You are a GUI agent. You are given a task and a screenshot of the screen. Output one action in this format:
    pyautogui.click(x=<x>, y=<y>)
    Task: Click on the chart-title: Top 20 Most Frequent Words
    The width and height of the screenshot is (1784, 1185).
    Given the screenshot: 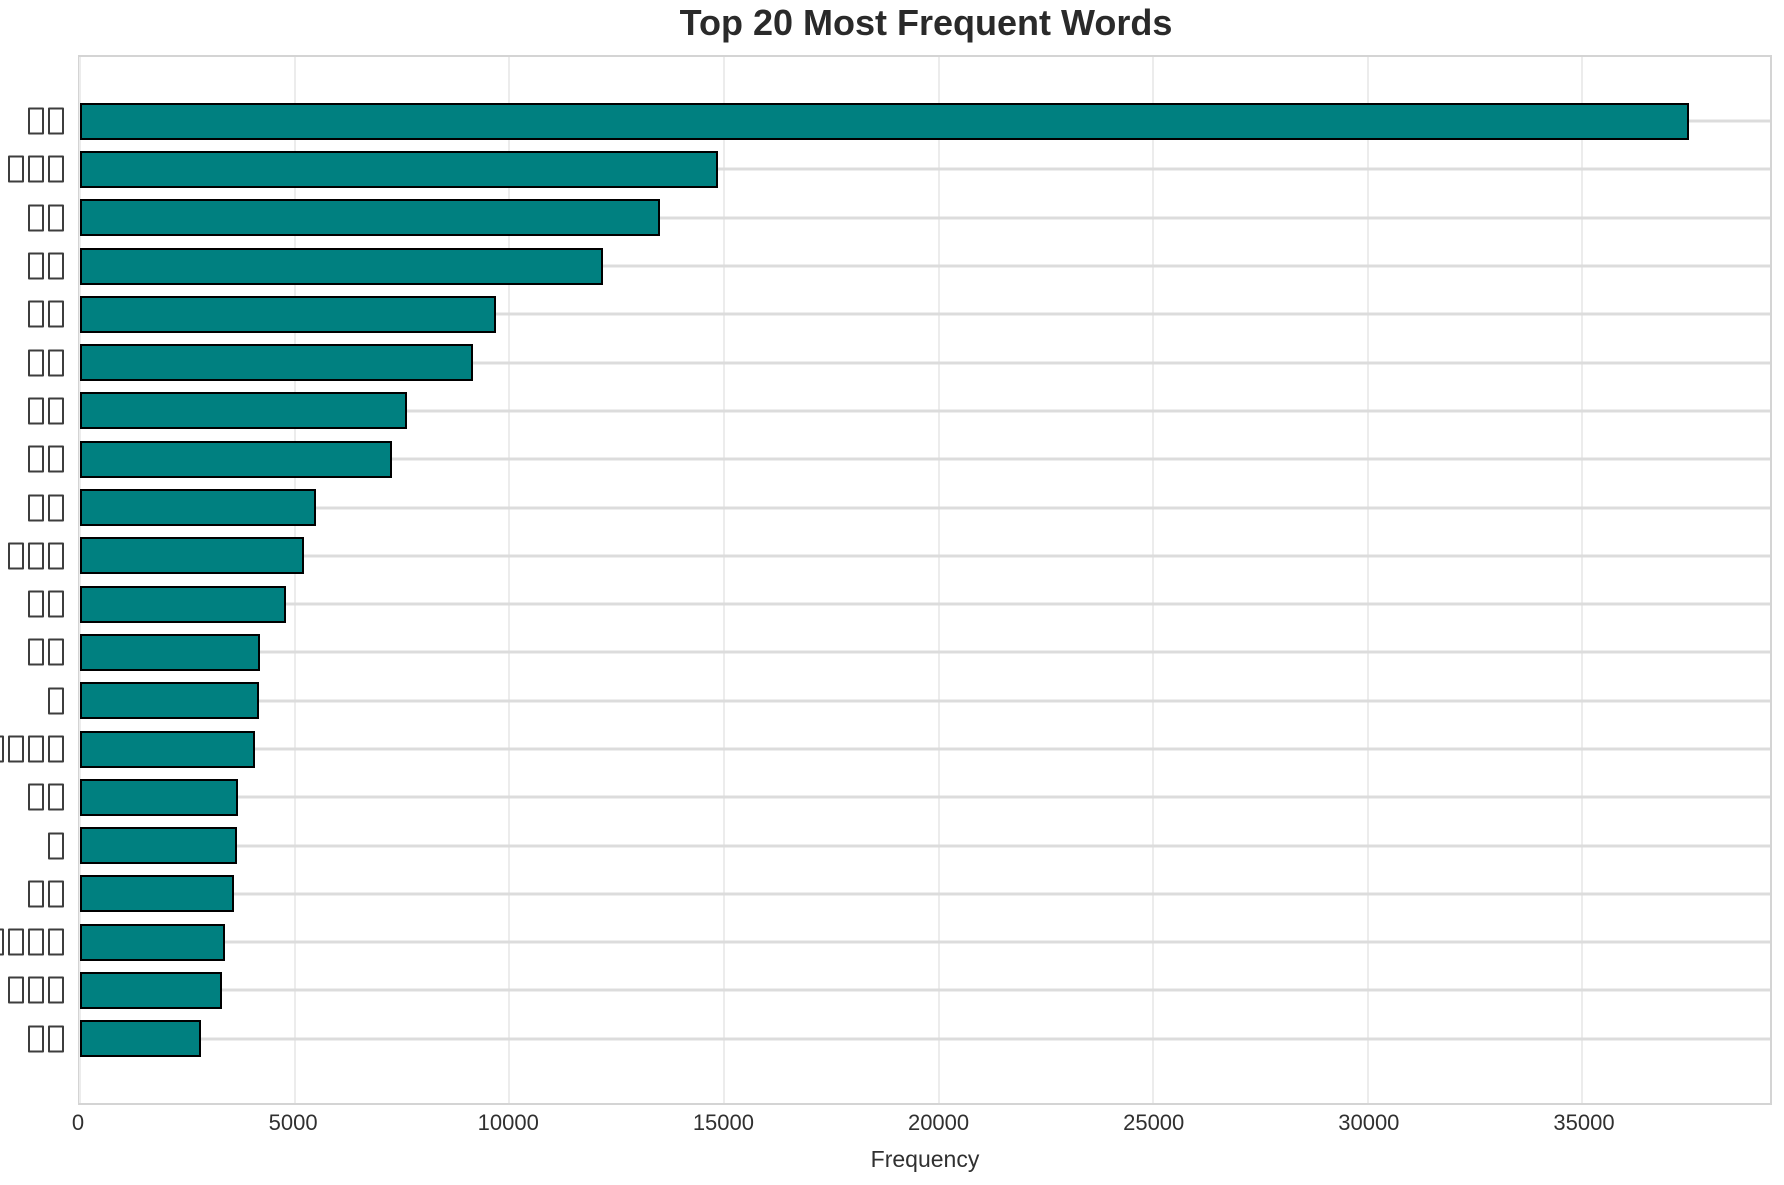 What is the action you would take?
    pyautogui.click(x=926, y=22)
    